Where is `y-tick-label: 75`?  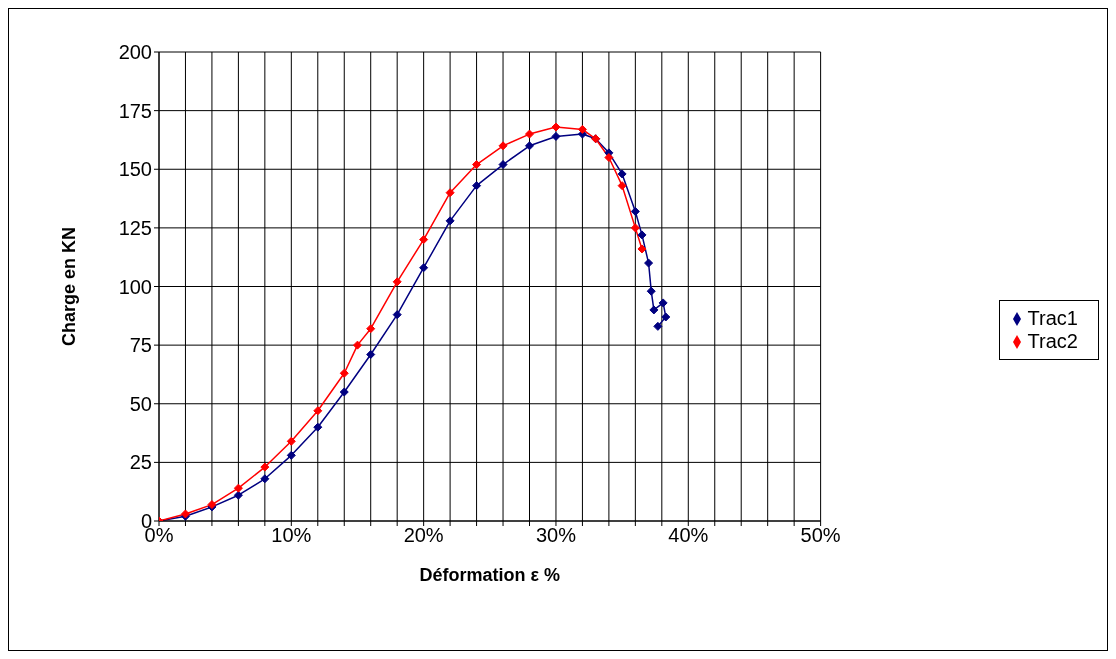 y-tick-label: 75 is located at coordinates (140, 345).